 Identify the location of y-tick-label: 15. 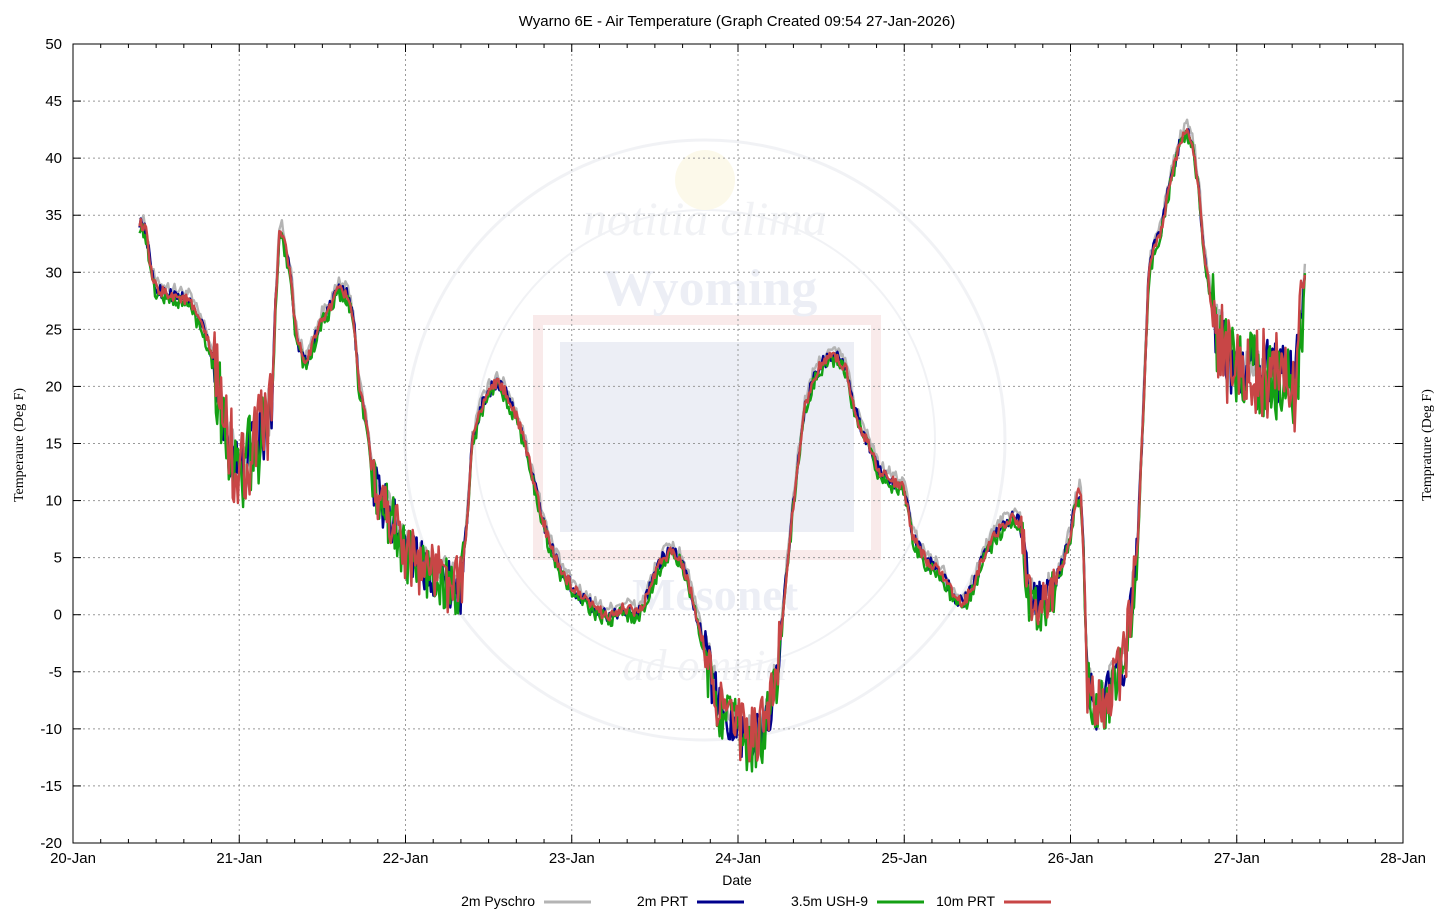
(53, 444).